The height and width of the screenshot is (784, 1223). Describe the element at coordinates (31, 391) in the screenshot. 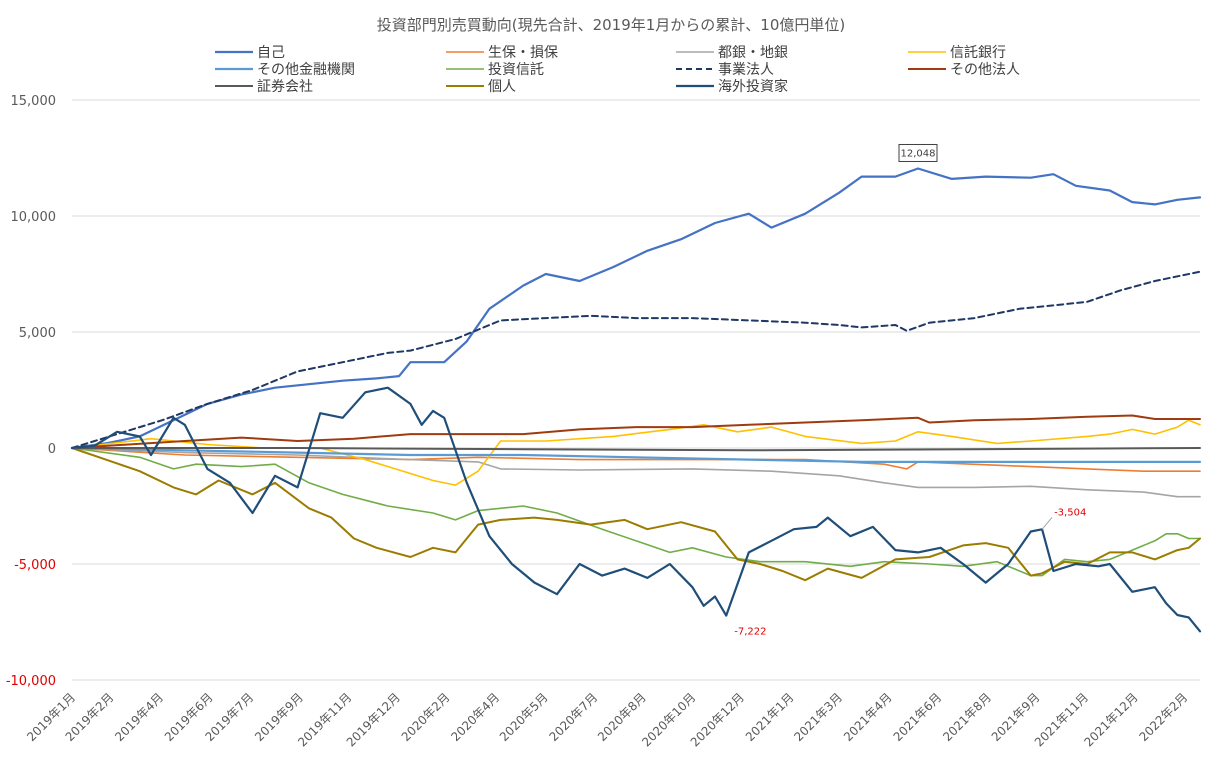

I see `y-axis: 15,000 10,000 5,000 0 -5,000 -10,000` at that location.